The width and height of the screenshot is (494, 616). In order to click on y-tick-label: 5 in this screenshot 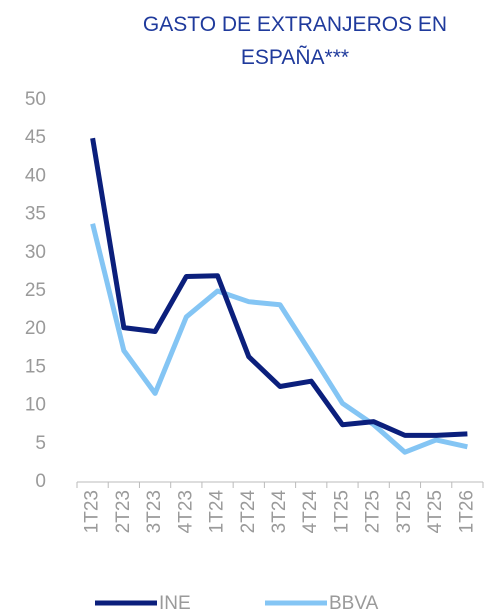, I will do `click(40, 443)`.